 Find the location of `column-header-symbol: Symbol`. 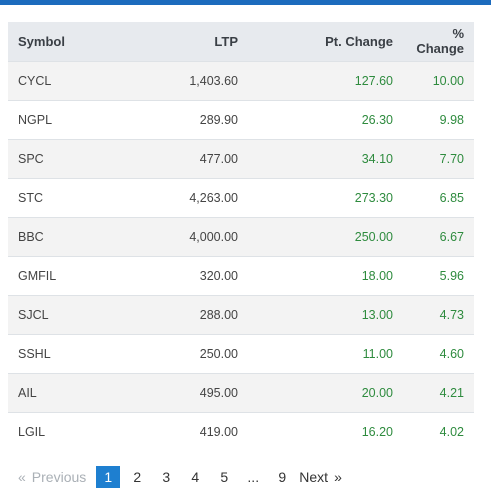

column-header-symbol: Symbol is located at coordinates (41, 41).